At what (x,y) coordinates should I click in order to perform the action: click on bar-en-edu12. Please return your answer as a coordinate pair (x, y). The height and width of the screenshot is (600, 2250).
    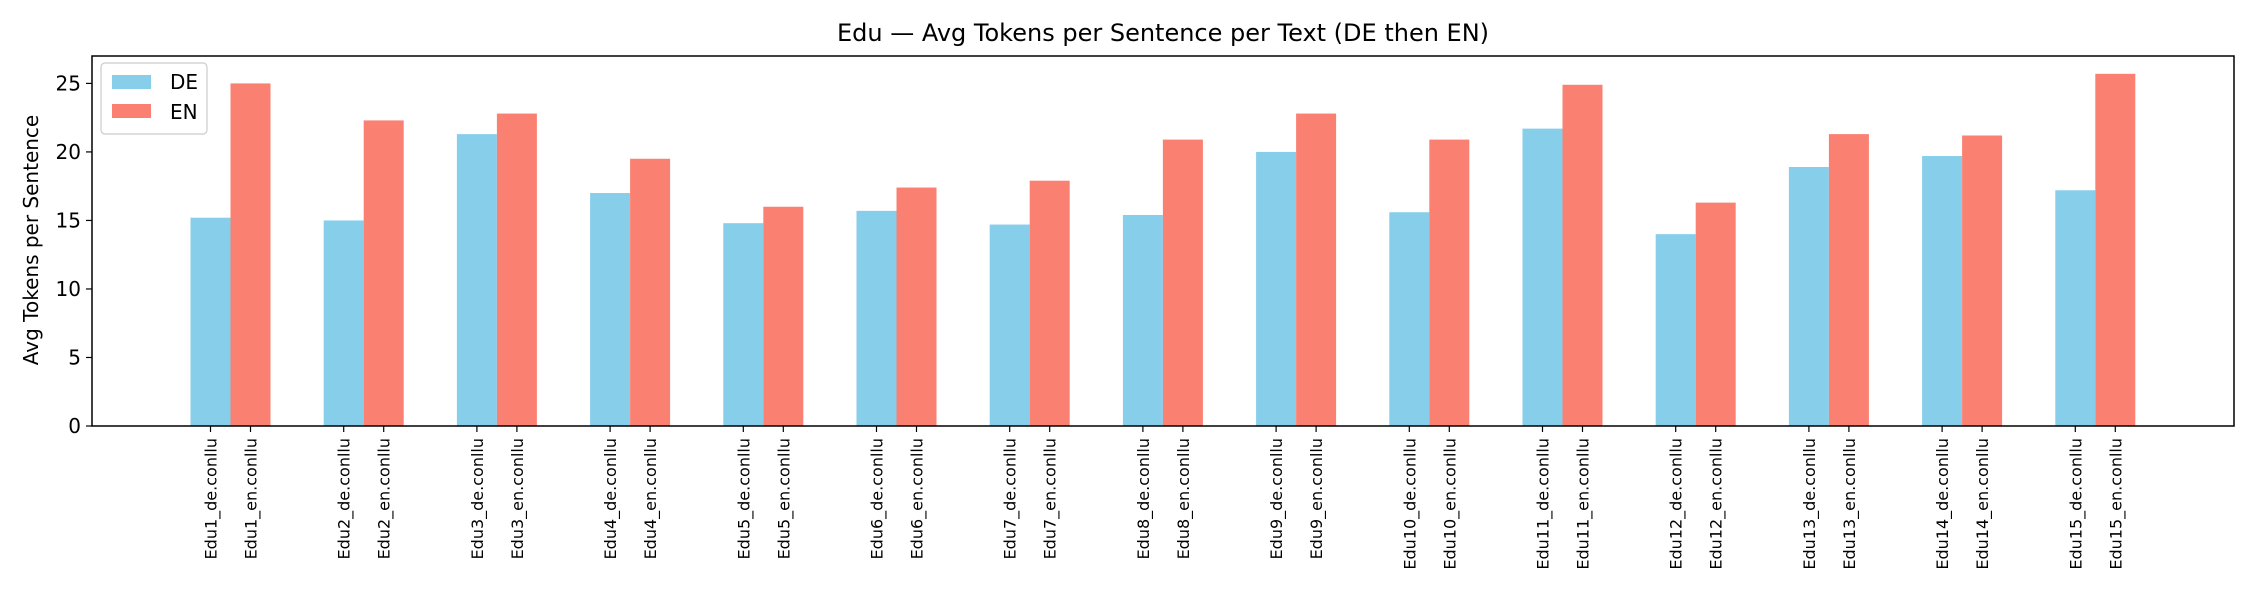
    Looking at the image, I should click on (1715, 314).